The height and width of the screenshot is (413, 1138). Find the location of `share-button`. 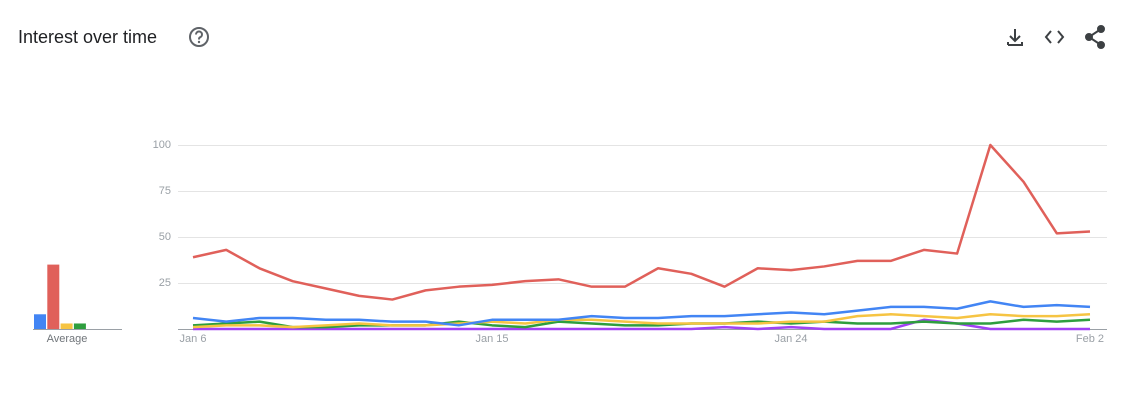

share-button is located at coordinates (1095, 37).